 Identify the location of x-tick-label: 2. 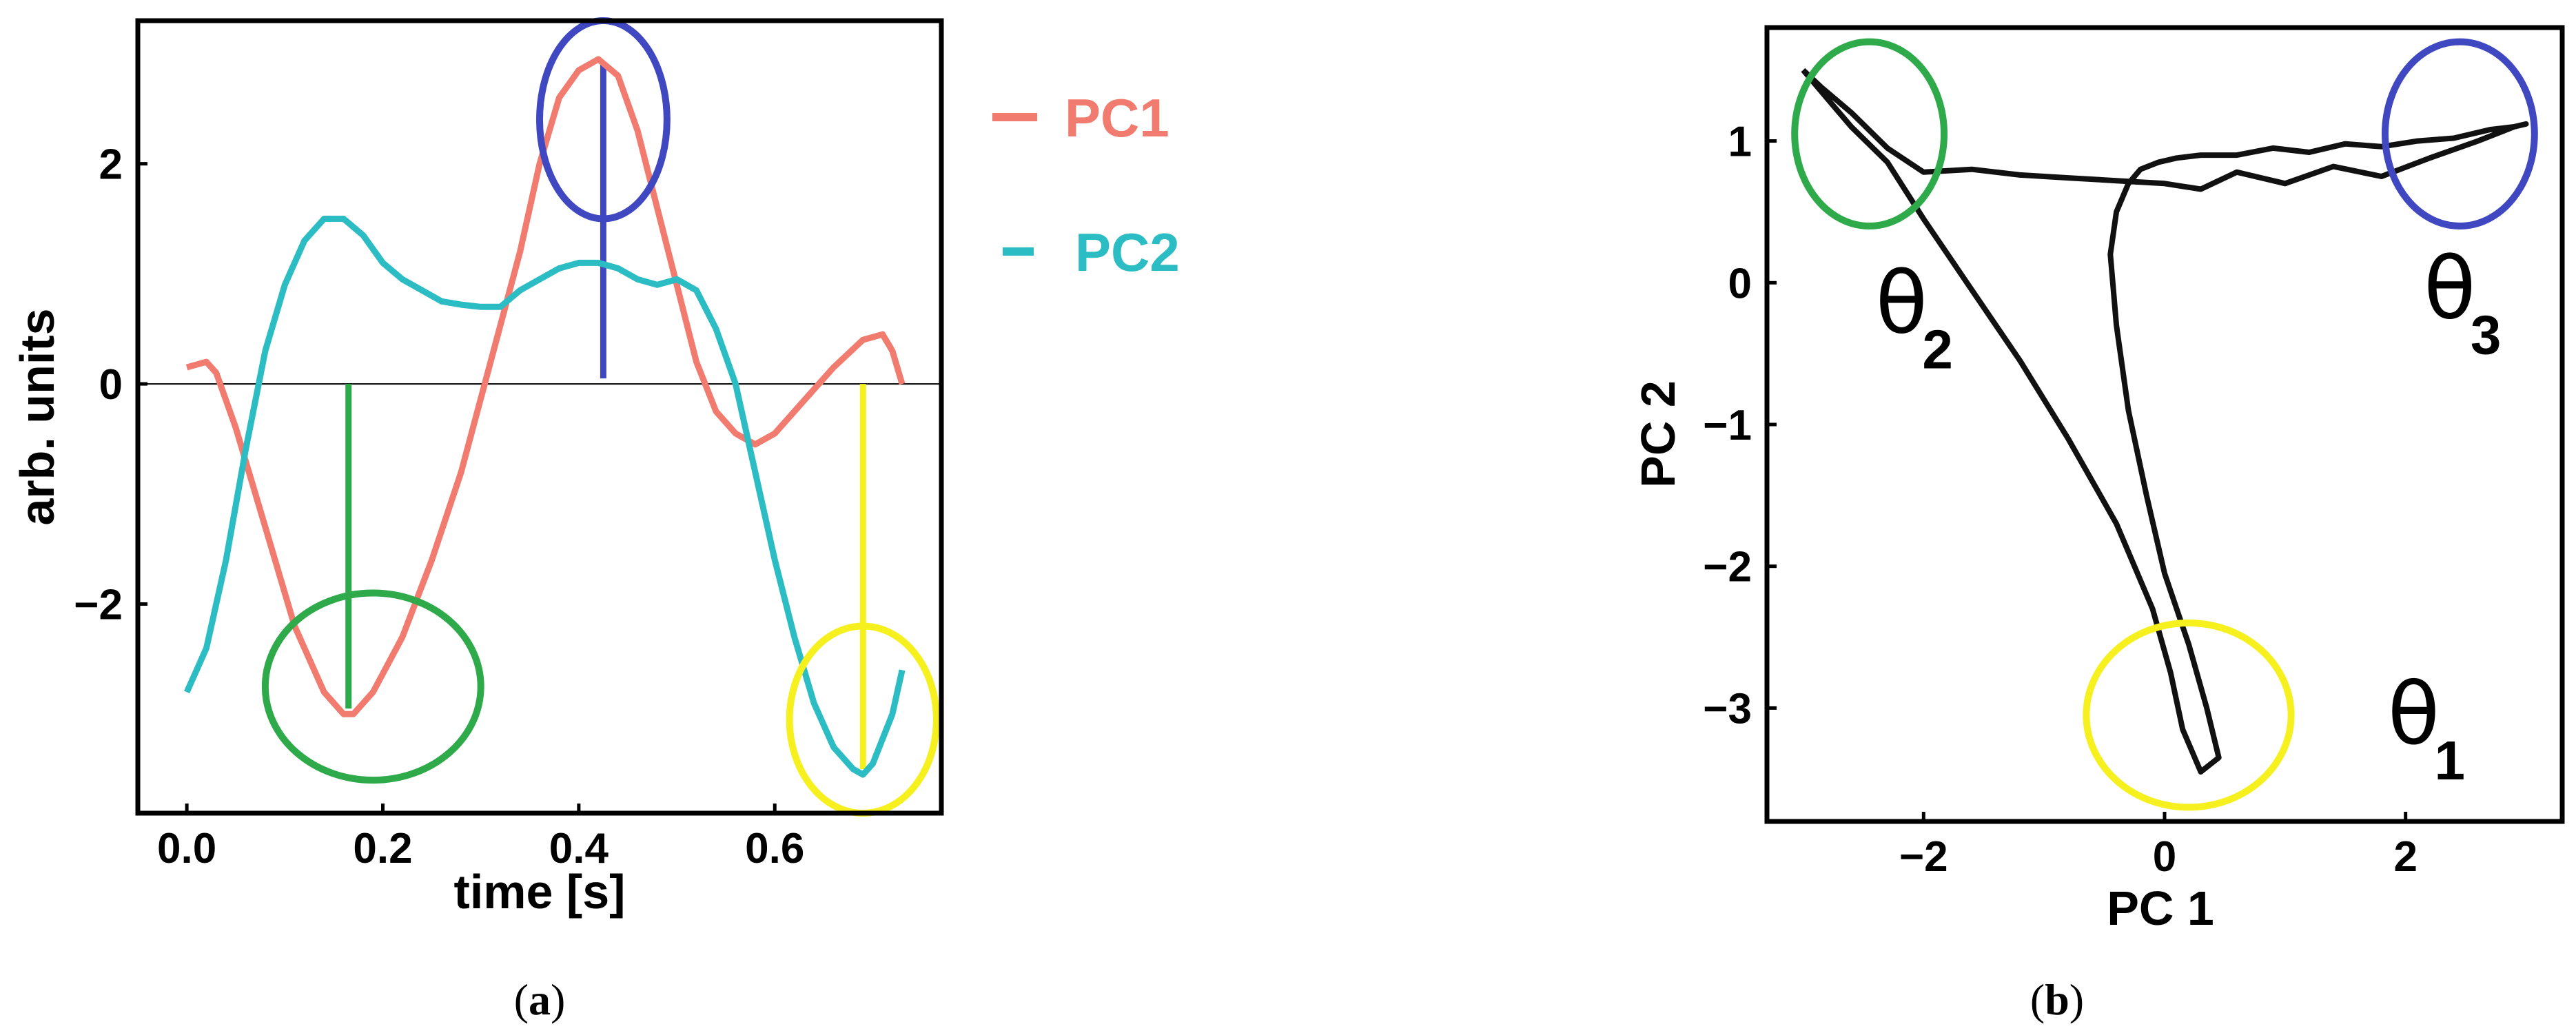
(2405, 857).